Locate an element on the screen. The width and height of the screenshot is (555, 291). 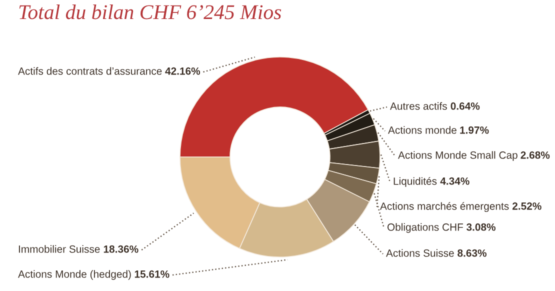
slice-label: Actions Monde Small Cap is located at coordinates (458, 156).